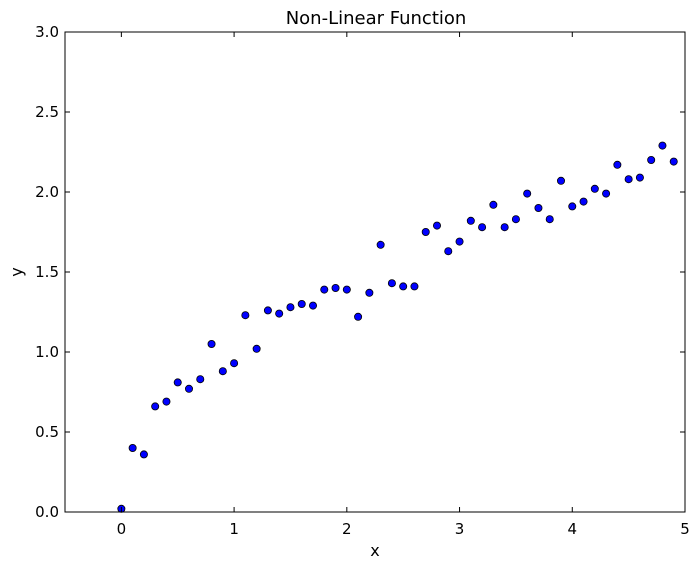 The width and height of the screenshot is (698, 570). What do you see at coordinates (572, 529) in the screenshot?
I see `x-tick-label: 4` at bounding box center [572, 529].